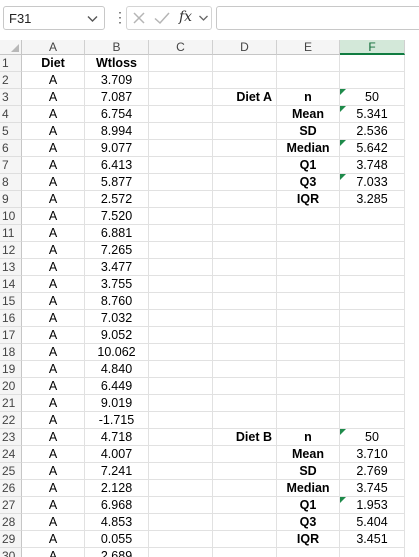 The image size is (419, 557). What do you see at coordinates (117, 284) in the screenshot?
I see `cell-b14: 3.755` at bounding box center [117, 284].